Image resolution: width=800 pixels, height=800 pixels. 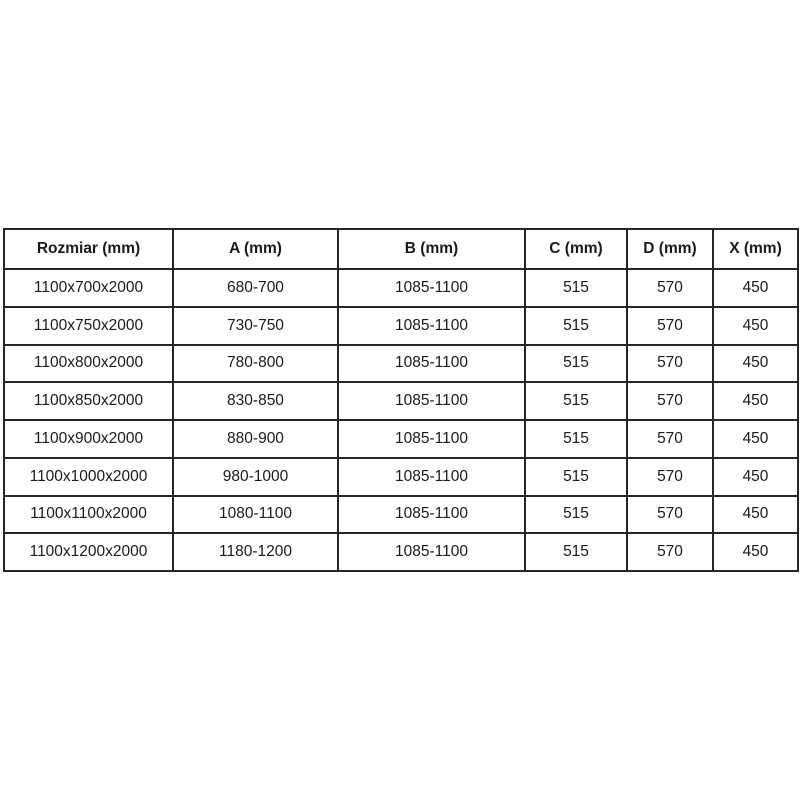 I want to click on table-cell: 1100x1000x2000, so click(x=88, y=476).